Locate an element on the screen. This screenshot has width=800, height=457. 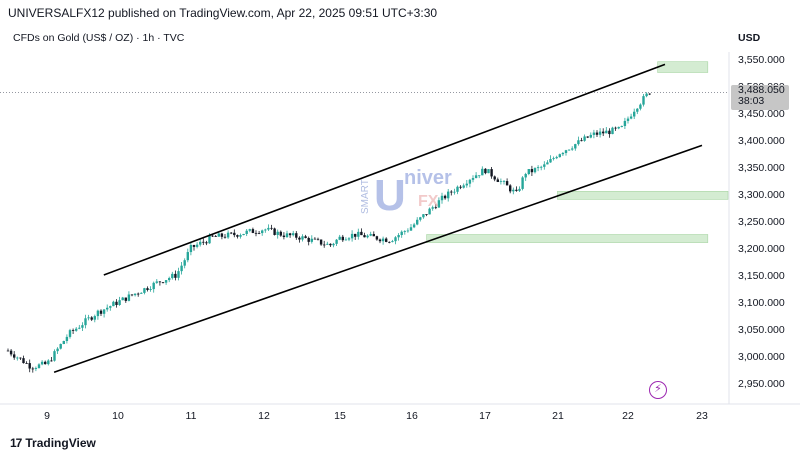
y-tick-label: 3,400.000 is located at coordinates (761, 141).